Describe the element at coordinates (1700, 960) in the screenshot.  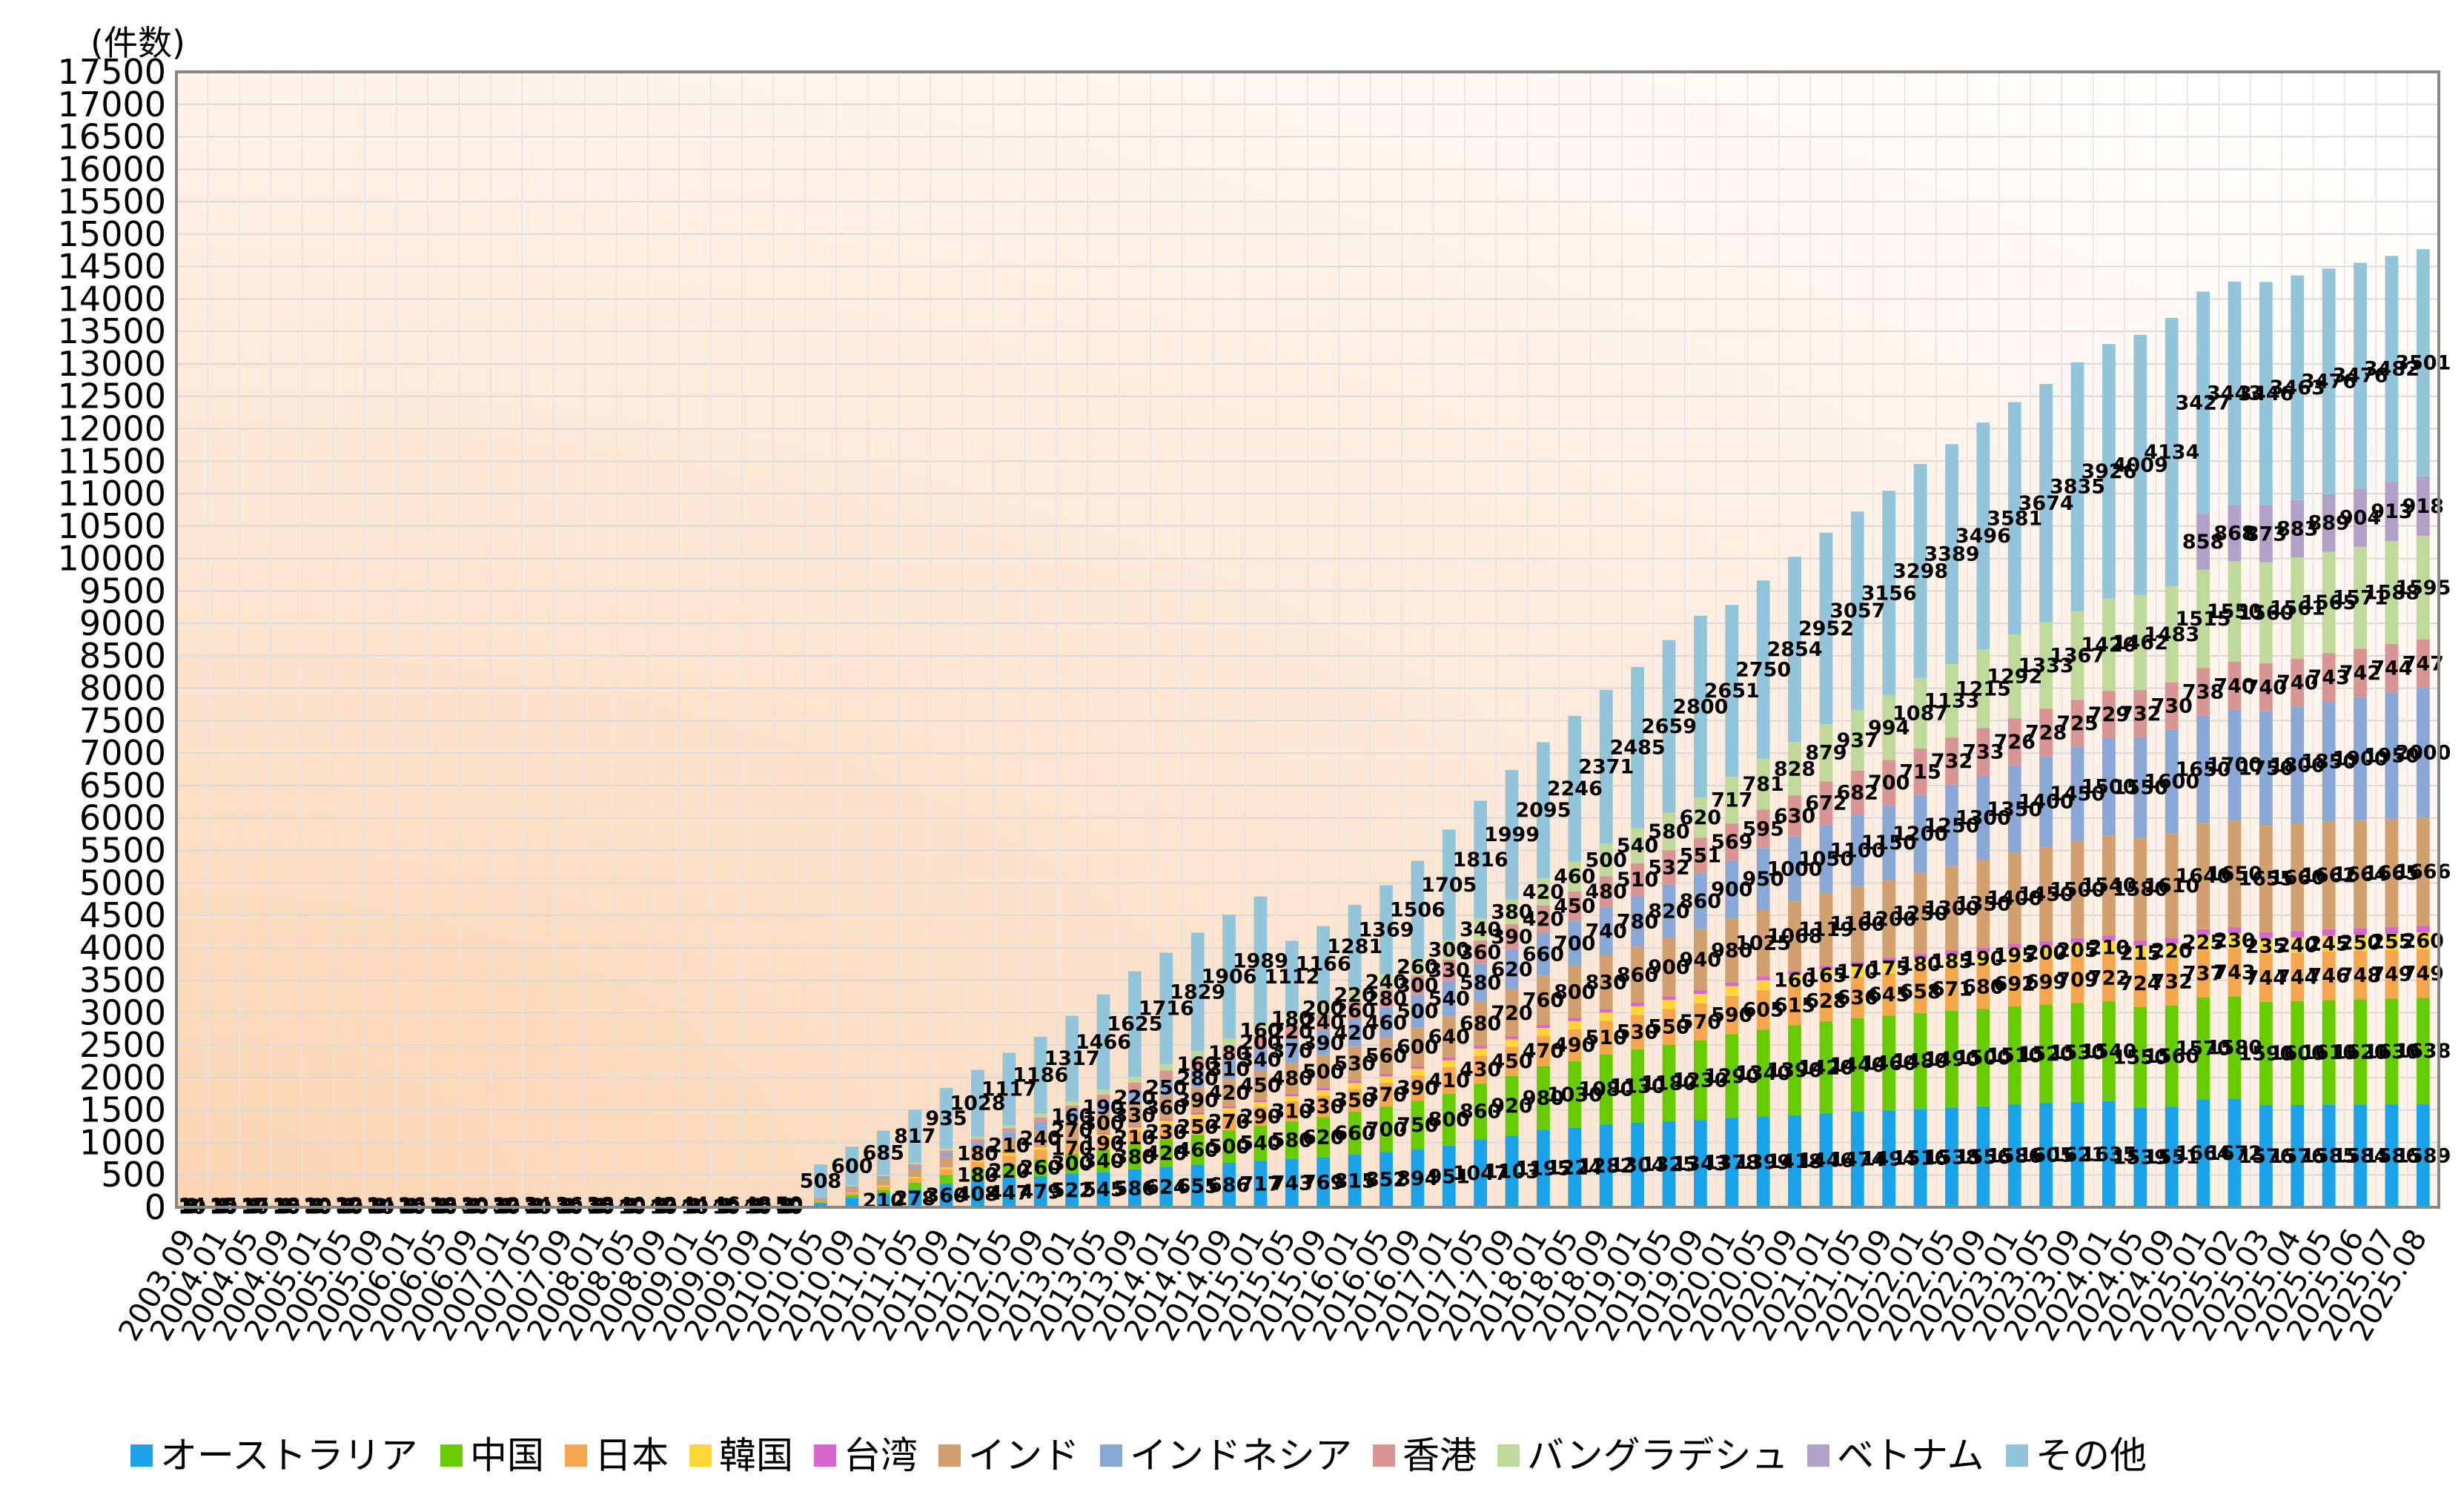
I see `data-label: 940` at that location.